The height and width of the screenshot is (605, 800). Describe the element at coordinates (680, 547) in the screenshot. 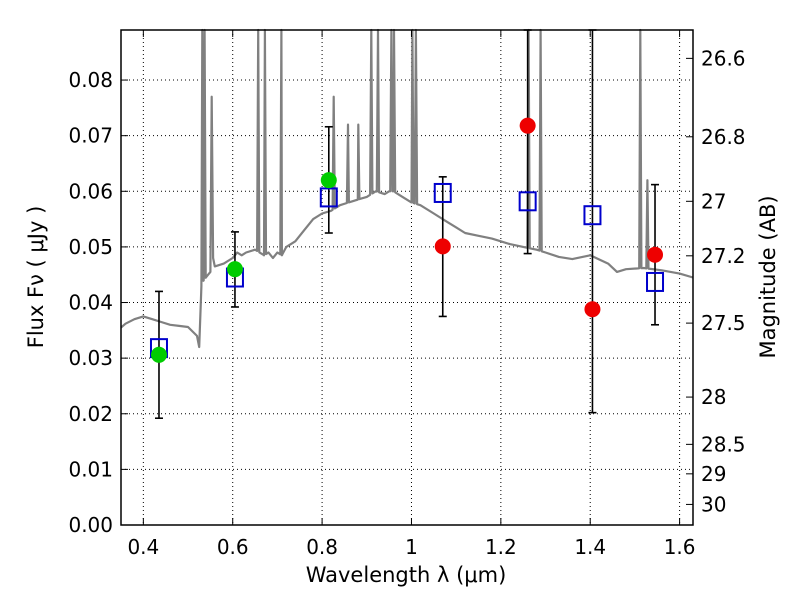

I see `x-tick-label: 1.6` at that location.